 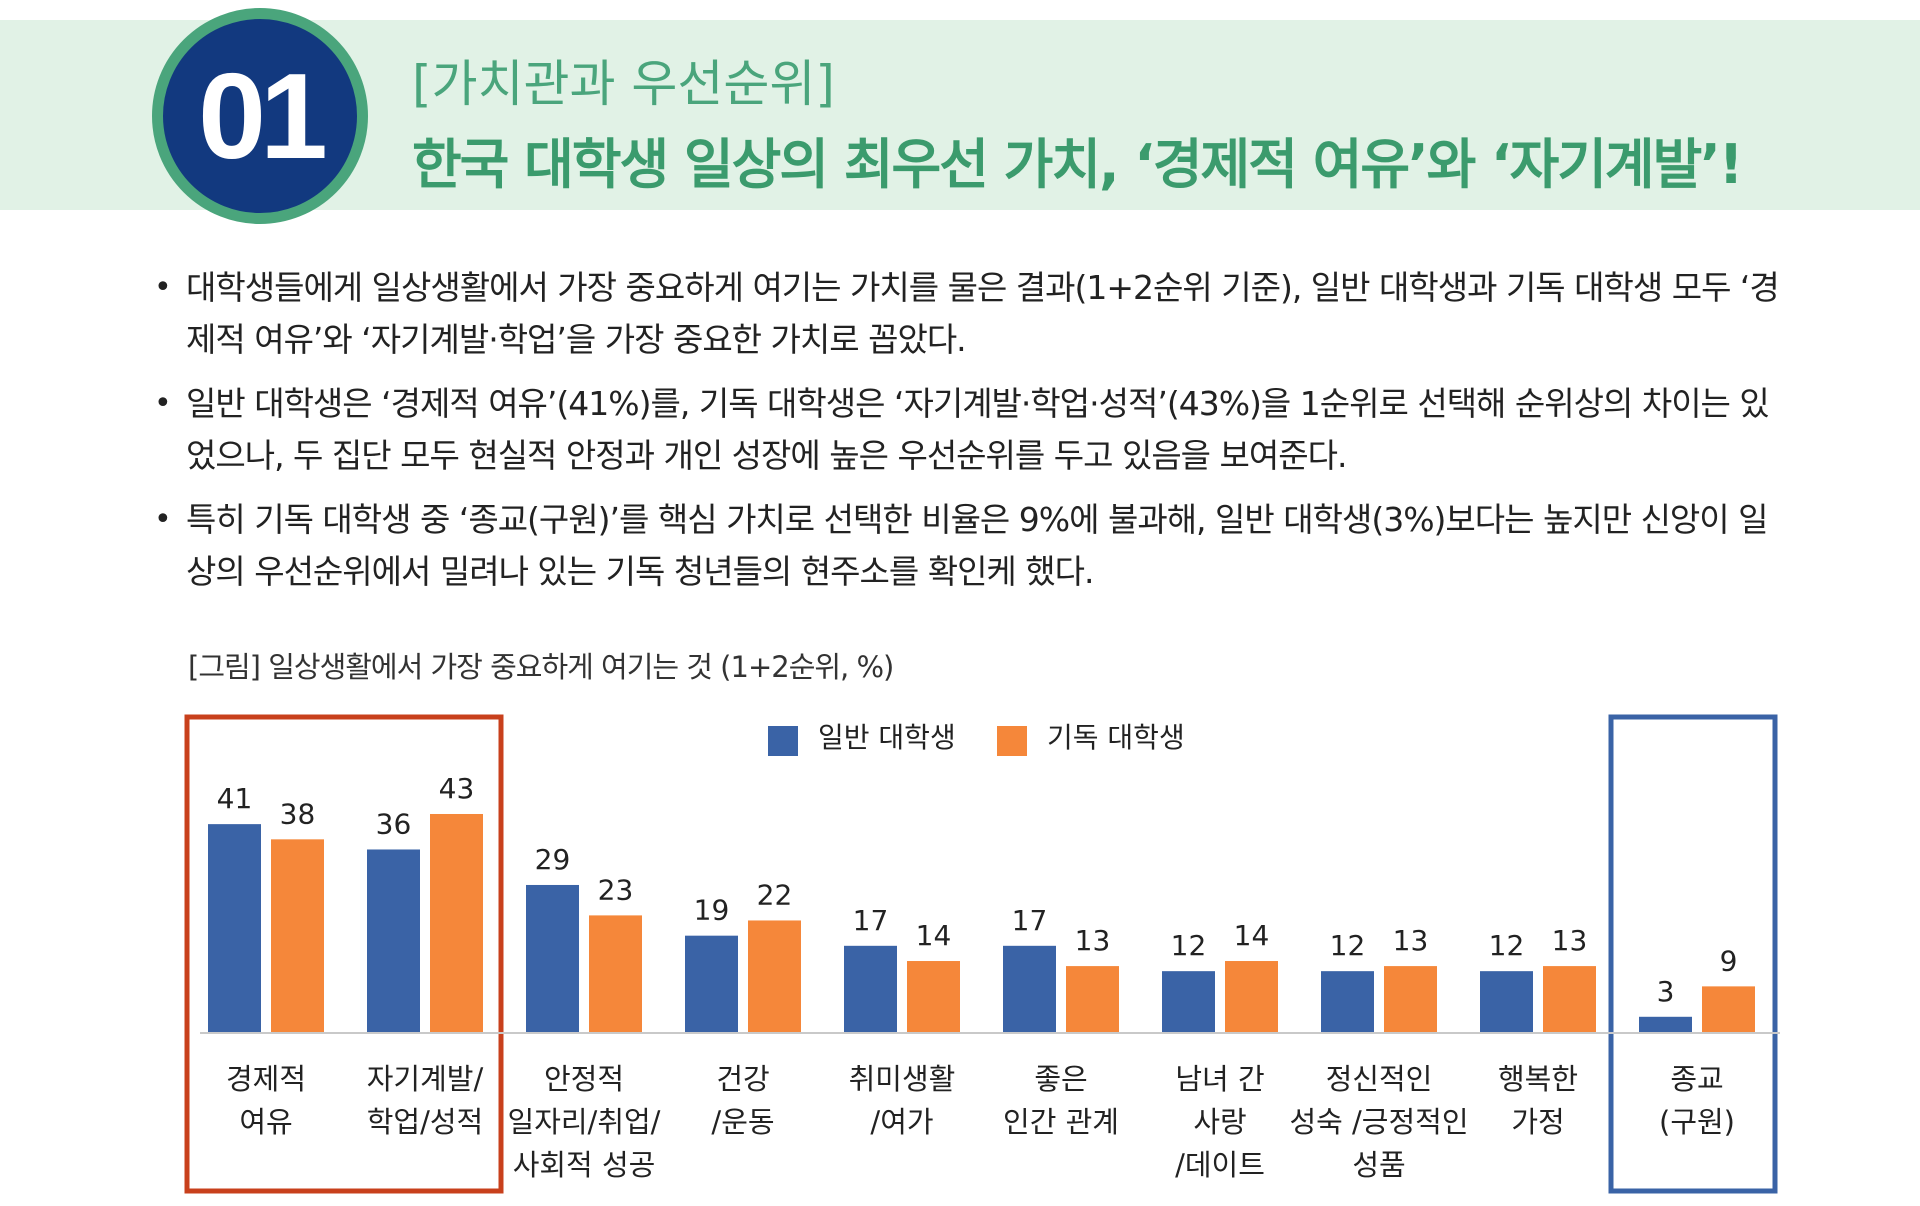 What do you see at coordinates (263, 116) in the screenshot?
I see `section-number: 01` at bounding box center [263, 116].